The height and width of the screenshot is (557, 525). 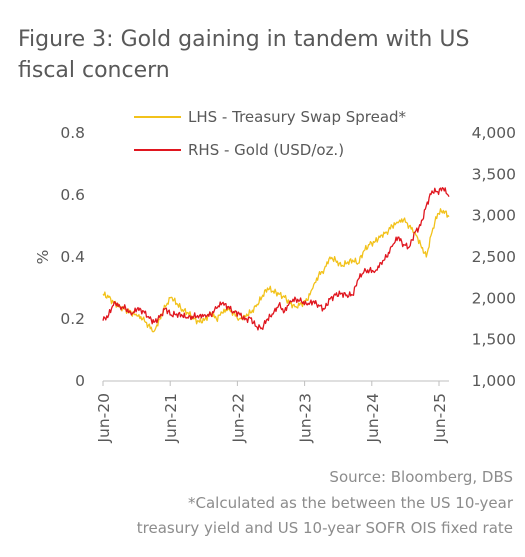 What do you see at coordinates (440, 418) in the screenshot?
I see `x-tick-label: Jun-25` at bounding box center [440, 418].